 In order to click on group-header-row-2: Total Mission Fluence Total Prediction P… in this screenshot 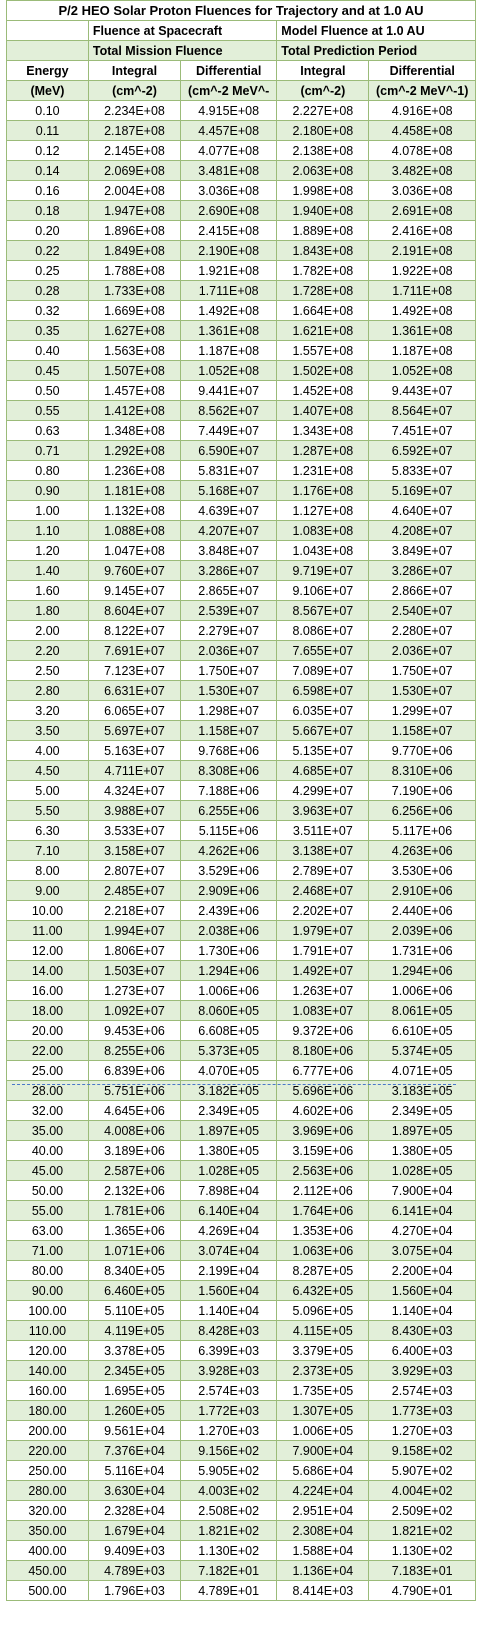, I will do `click(241, 50)`.